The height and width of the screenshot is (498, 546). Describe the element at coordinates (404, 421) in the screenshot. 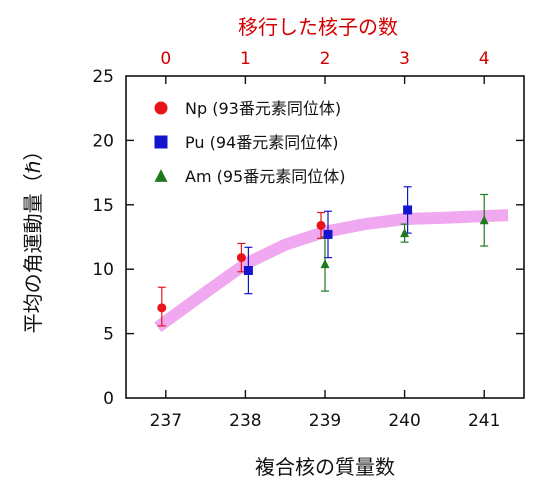

I see `x-tick-label: 240` at that location.